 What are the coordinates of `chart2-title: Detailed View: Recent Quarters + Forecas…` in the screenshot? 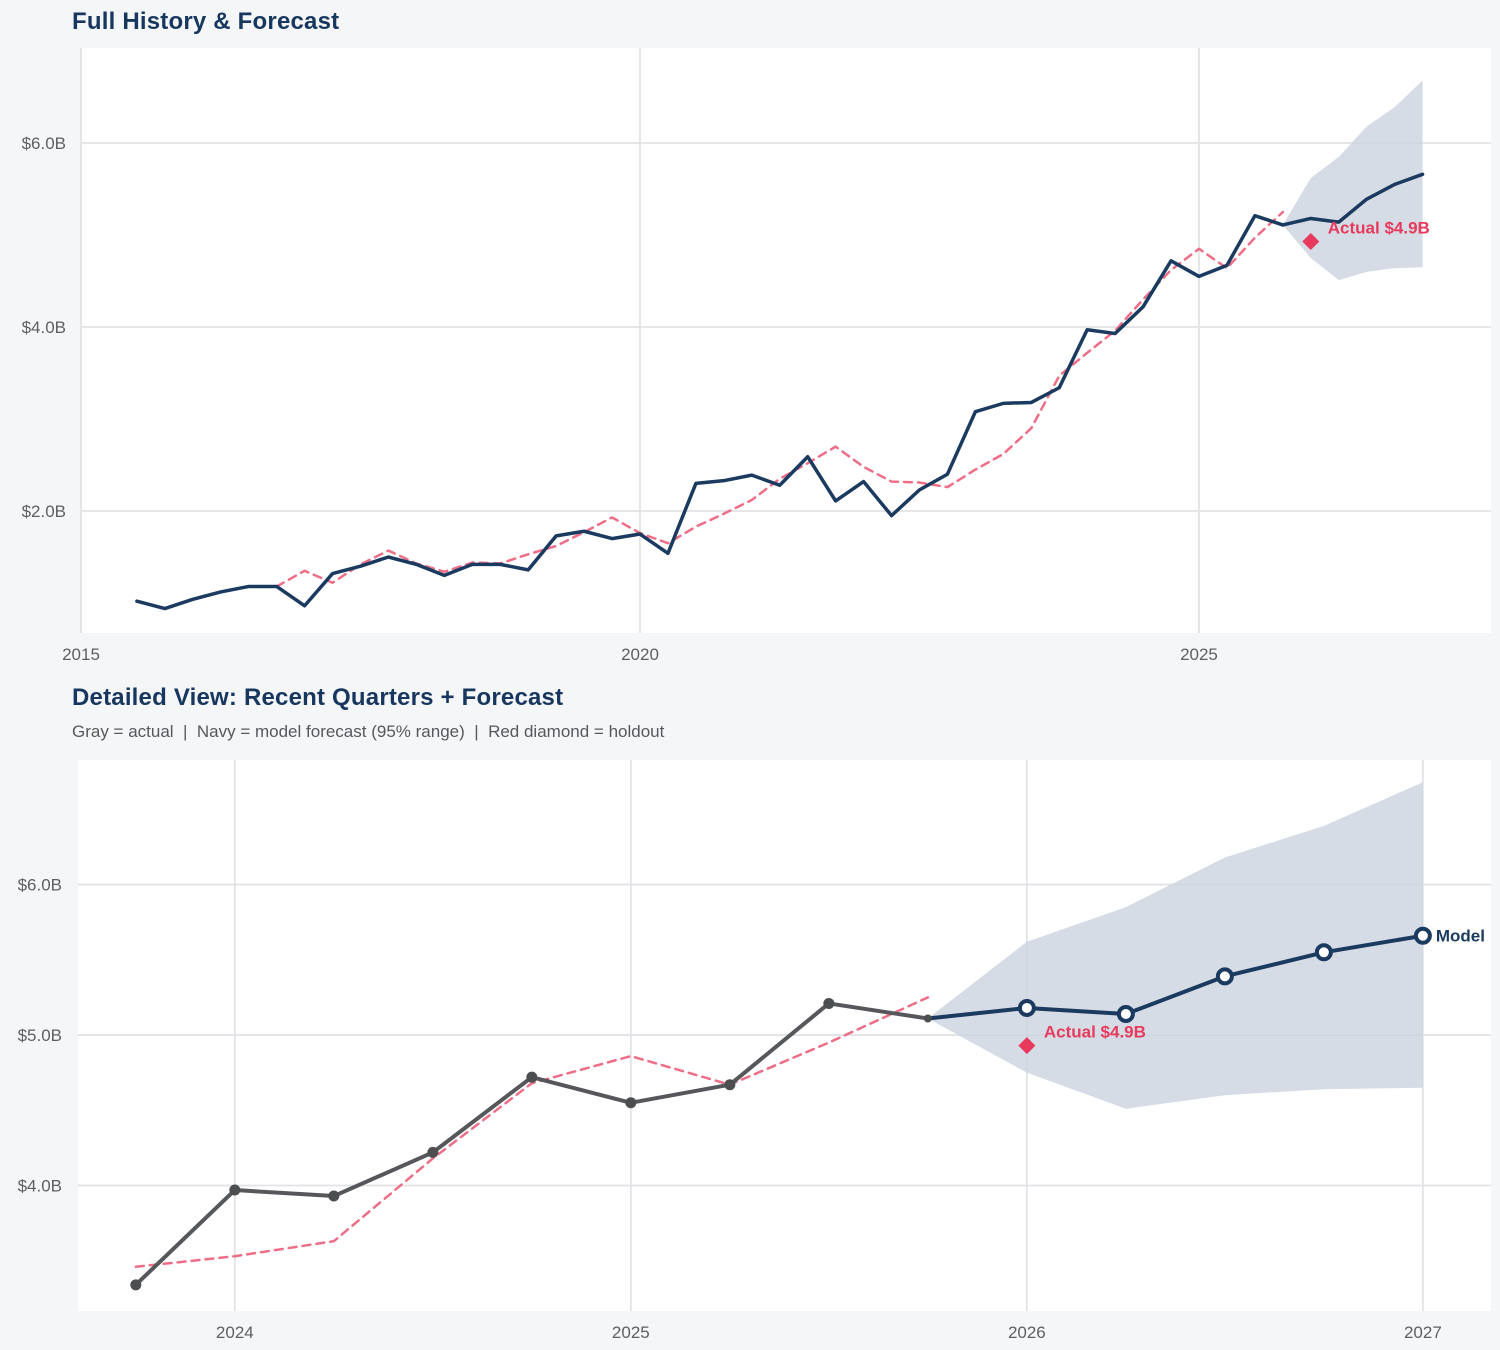 It's located at (318, 697).